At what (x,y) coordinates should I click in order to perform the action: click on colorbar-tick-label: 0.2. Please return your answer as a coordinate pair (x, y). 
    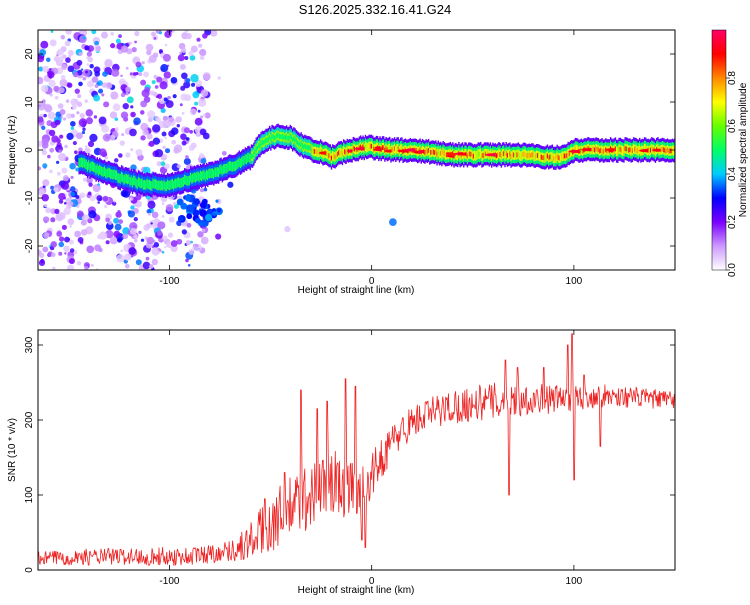
    Looking at the image, I should click on (732, 222).